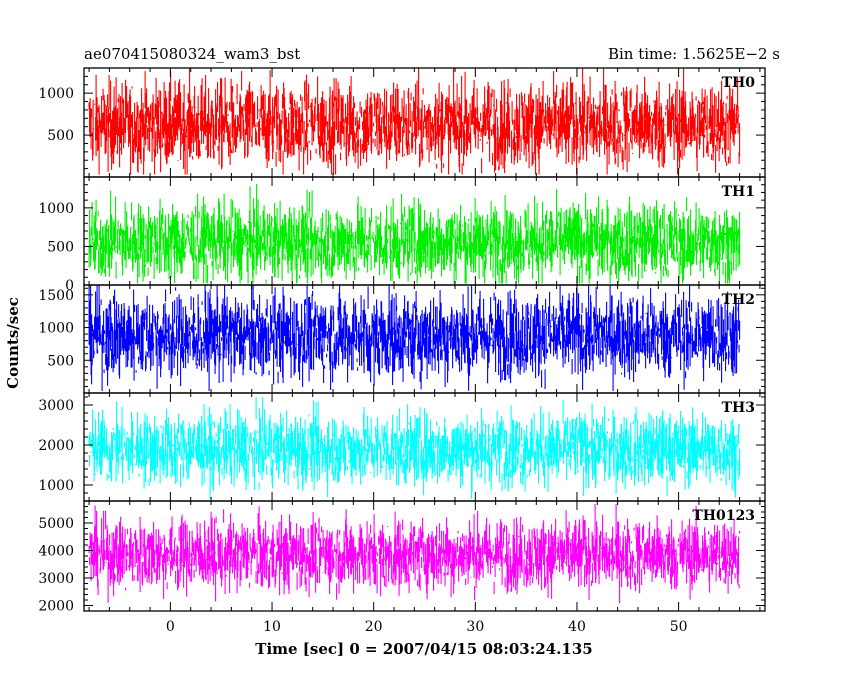 This screenshot has height=680, width=850. What do you see at coordinates (192, 54) in the screenshot?
I see `chart-title: ae070415080324_wam3_bst` at bounding box center [192, 54].